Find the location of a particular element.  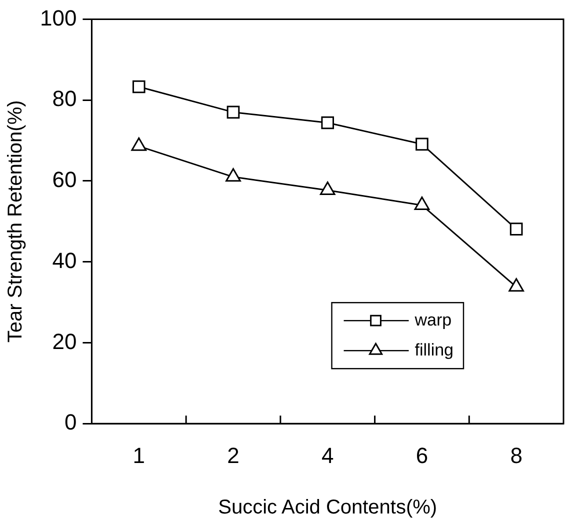

y-axis-title: Tear Strength Retention(%) is located at coordinates (15, 221).